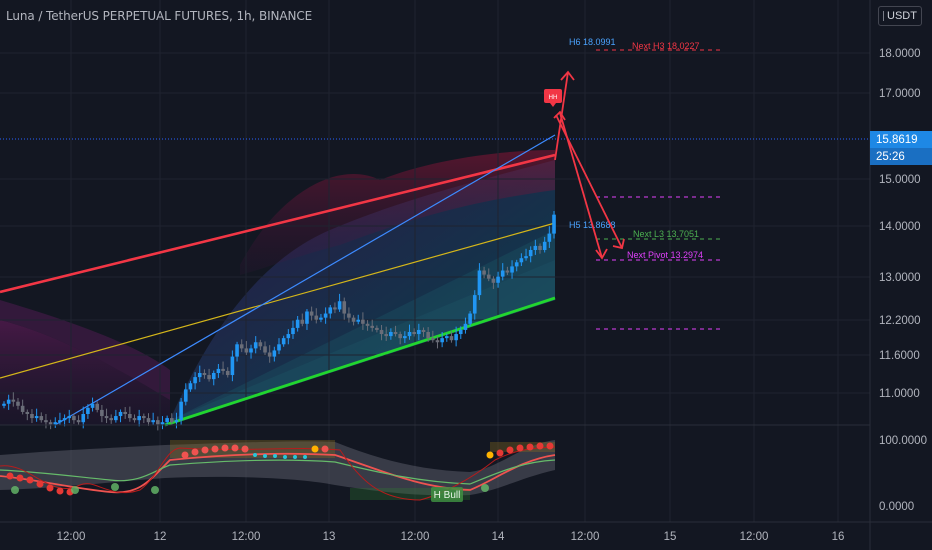 This screenshot has height=550, width=932. I want to click on countdown-label: 25:26, so click(901, 156).